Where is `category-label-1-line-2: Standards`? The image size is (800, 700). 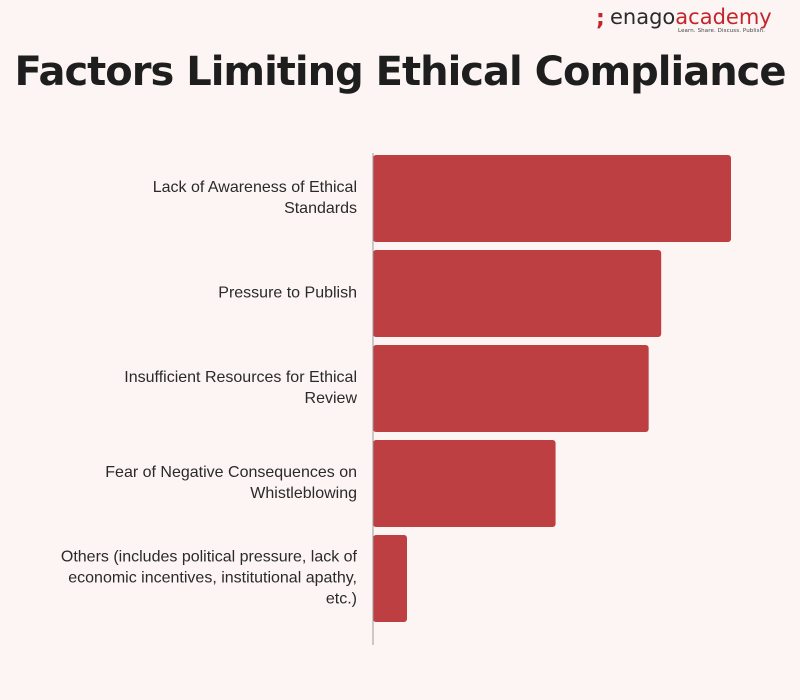 category-label-1-line-2: Standards is located at coordinates (320, 208).